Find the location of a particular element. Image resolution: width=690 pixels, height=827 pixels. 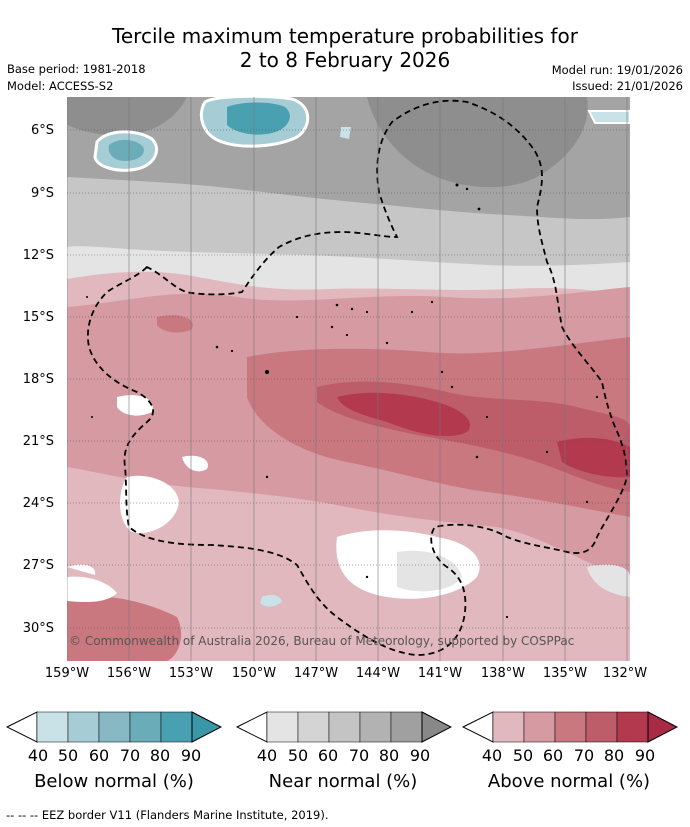

above-normal-region-west is located at coordinates (124, 628).